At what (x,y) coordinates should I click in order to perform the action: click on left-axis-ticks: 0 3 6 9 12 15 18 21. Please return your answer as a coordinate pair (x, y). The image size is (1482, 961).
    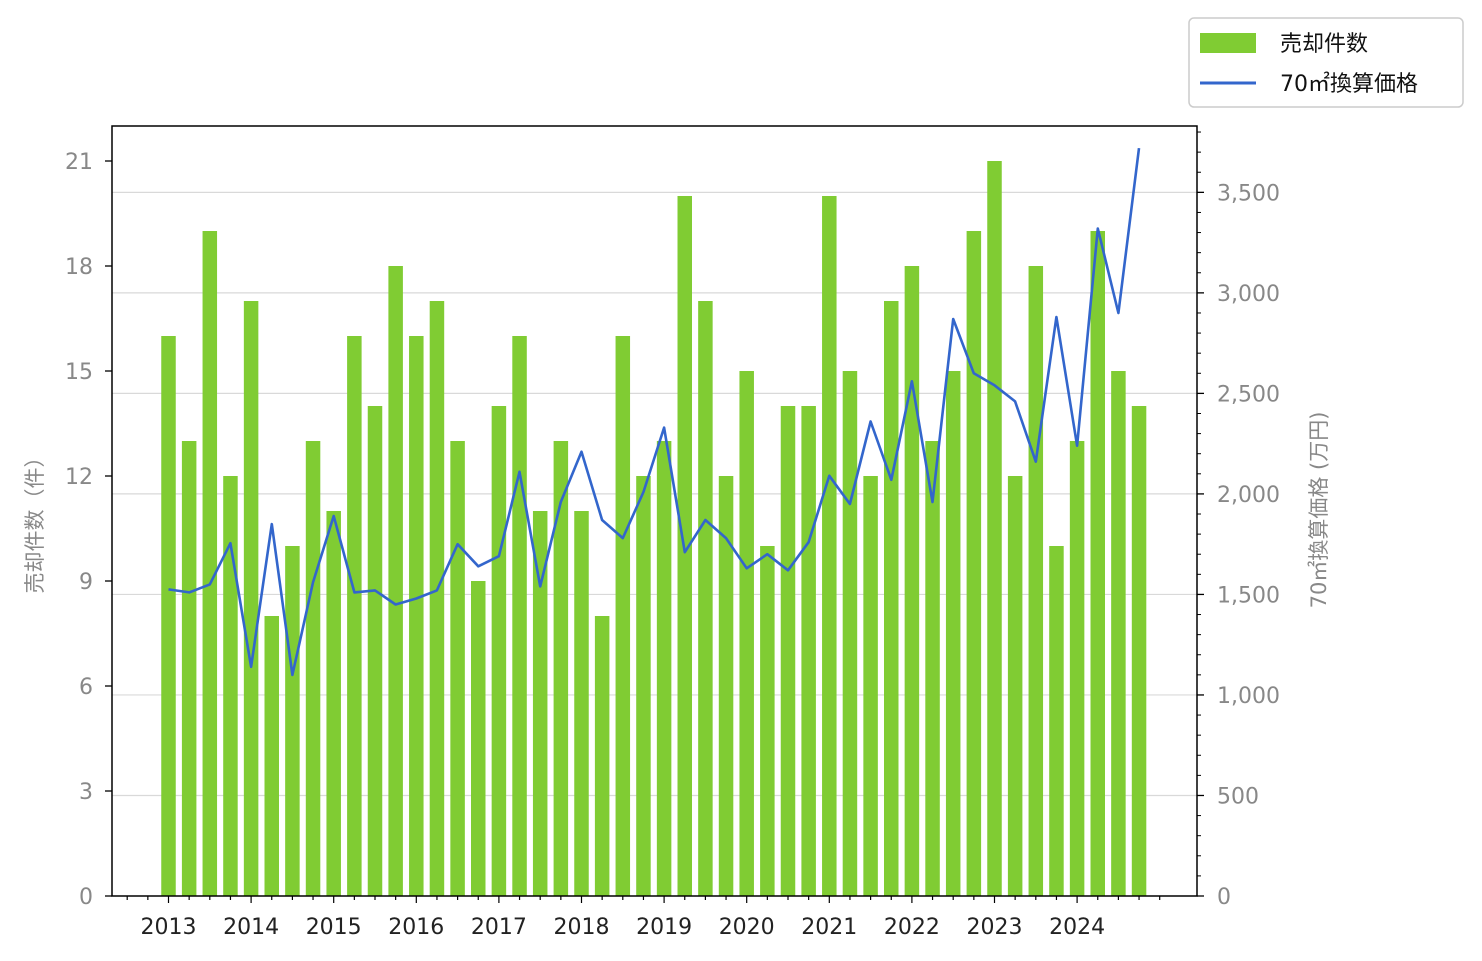
    Looking at the image, I should click on (88, 530).